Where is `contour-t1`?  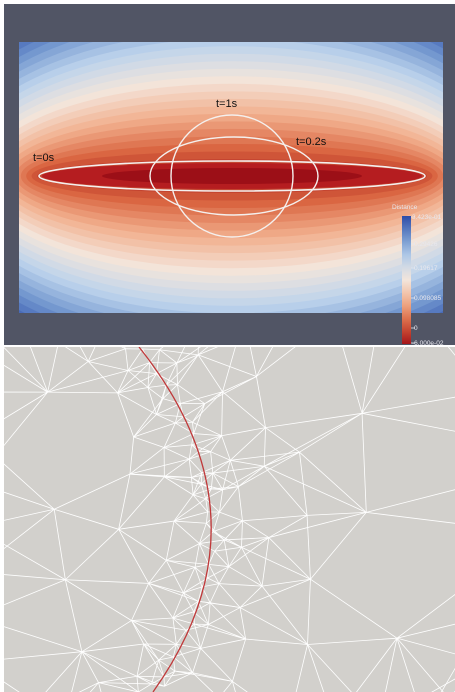
contour-t1 is located at coordinates (232, 176).